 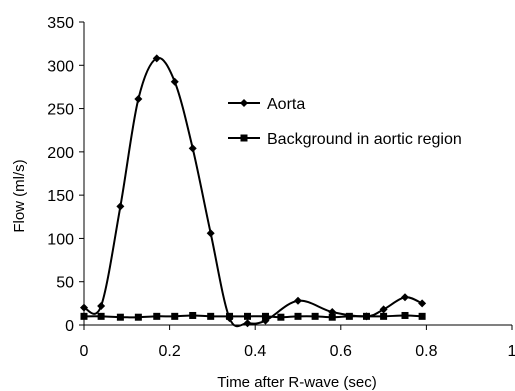 What do you see at coordinates (60, 23) in the screenshot?
I see `y-tick-label: 350` at bounding box center [60, 23].